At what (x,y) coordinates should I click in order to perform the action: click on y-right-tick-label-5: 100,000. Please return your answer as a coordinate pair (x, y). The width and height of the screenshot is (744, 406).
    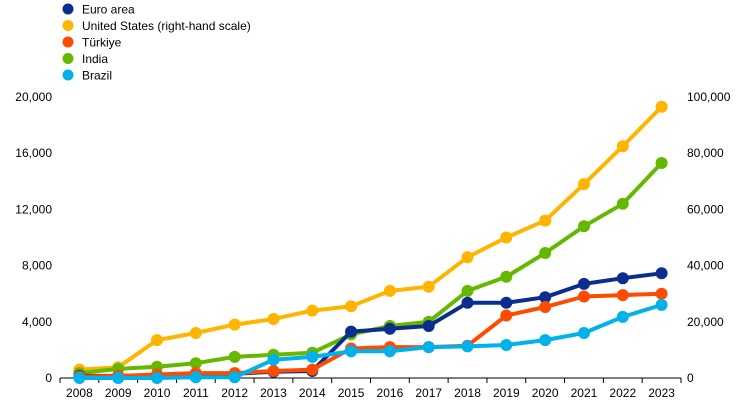
    Looking at the image, I should click on (709, 97).